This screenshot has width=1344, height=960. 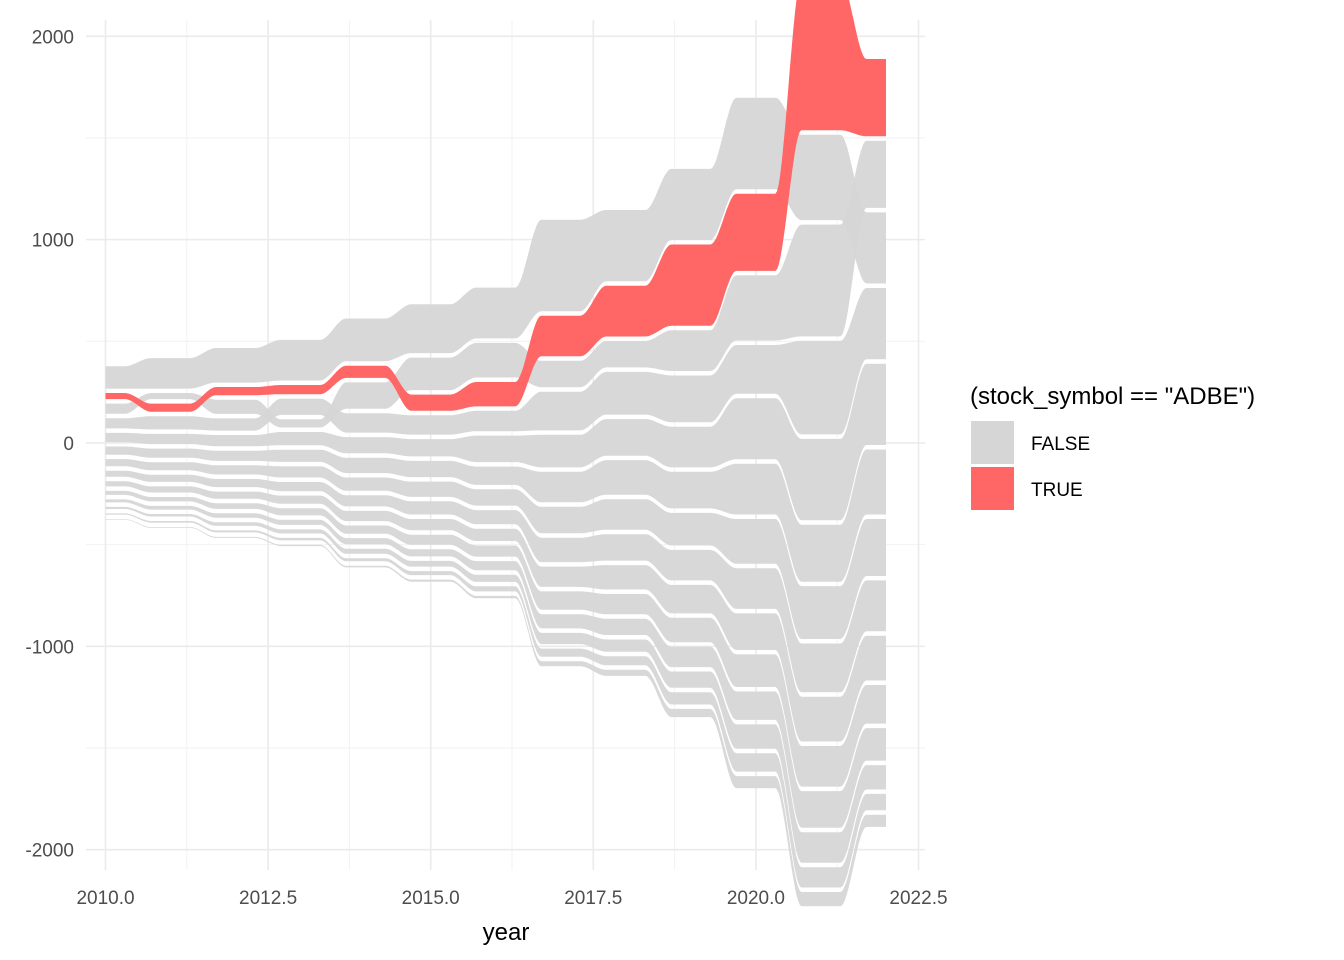 I want to click on x-tick-label: 2010.0, so click(x=105, y=898).